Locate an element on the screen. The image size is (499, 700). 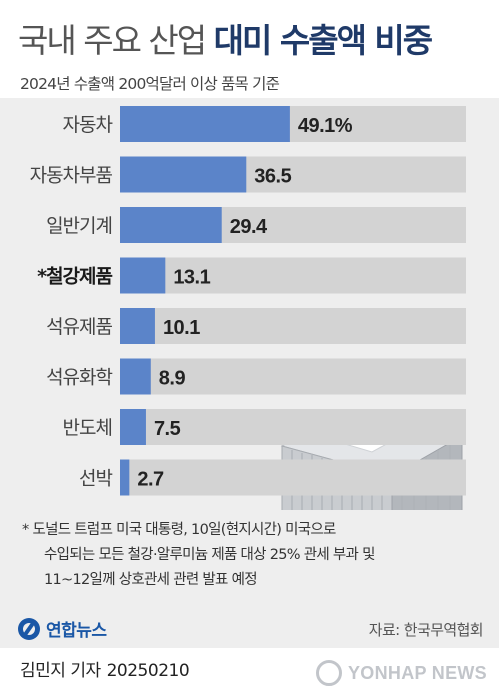
source-text: 자료: 한국무역협회 is located at coordinates (426, 630).